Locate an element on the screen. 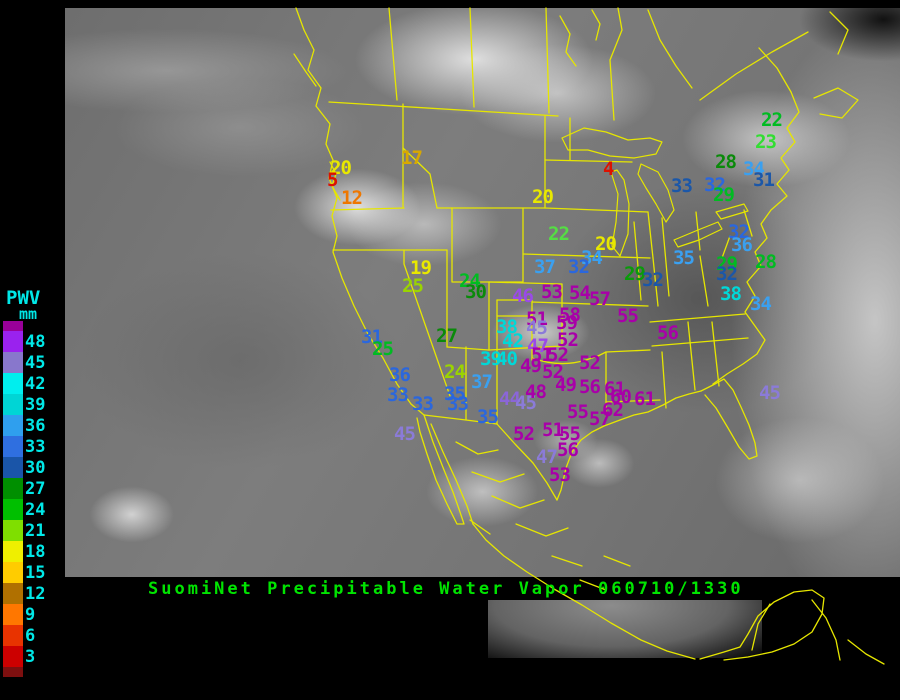 This screenshot has width=900, height=700. legend-row: 42 is located at coordinates (24, 383).